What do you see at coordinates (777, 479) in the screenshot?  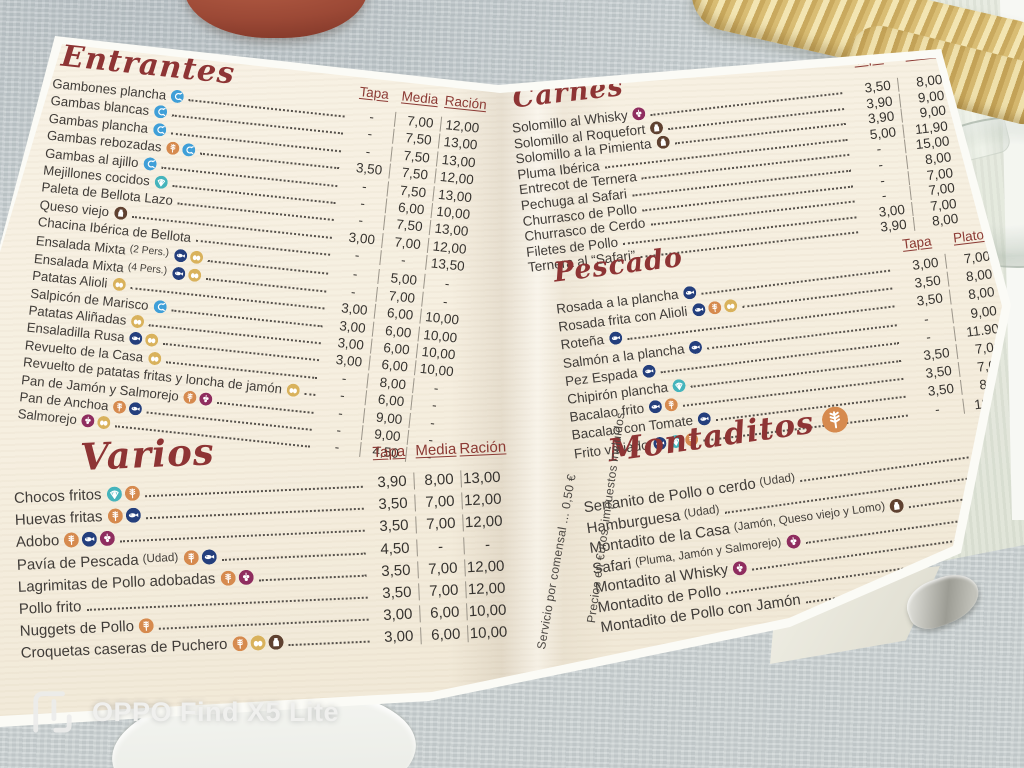 I see `menu-item-note: (Udad)` at bounding box center [777, 479].